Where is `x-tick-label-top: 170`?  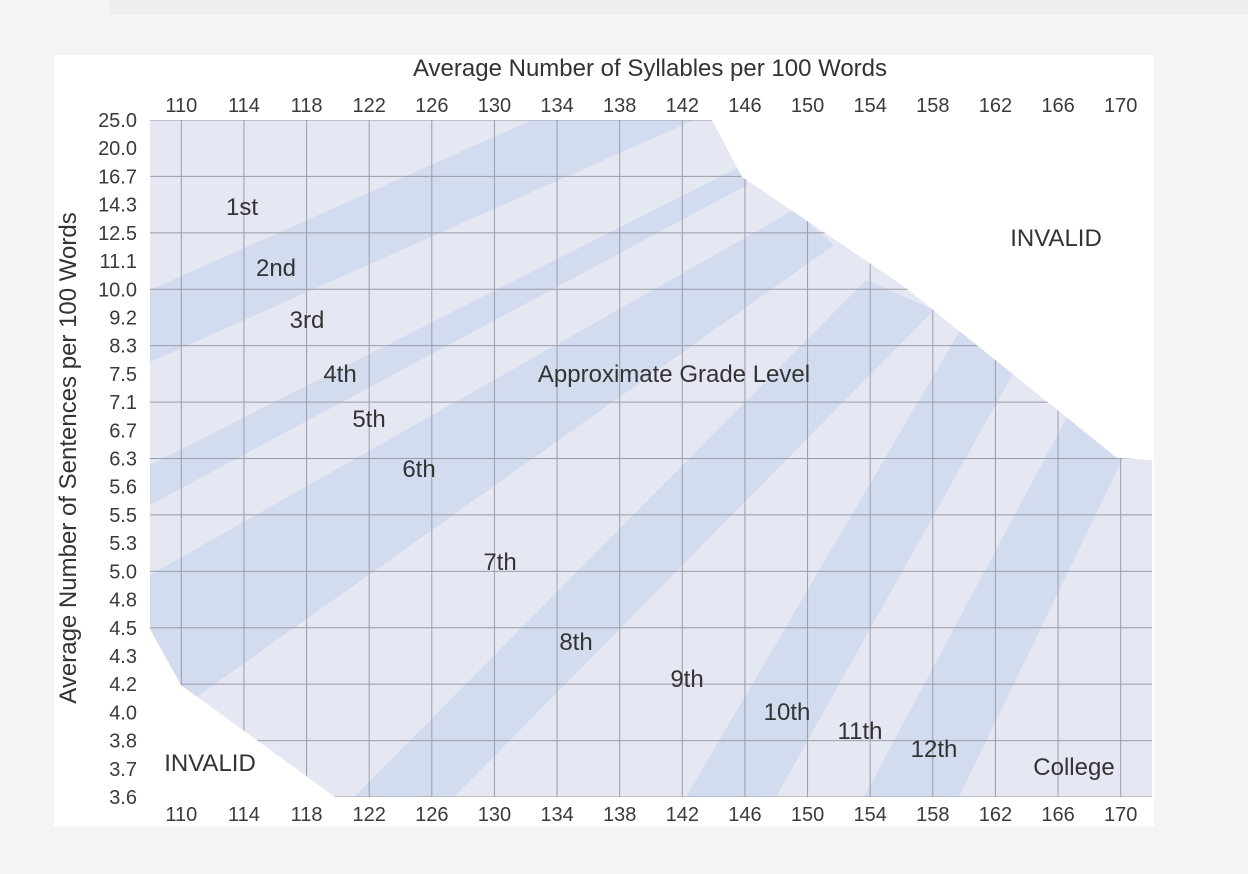 x-tick-label-top: 170 is located at coordinates (1120, 106).